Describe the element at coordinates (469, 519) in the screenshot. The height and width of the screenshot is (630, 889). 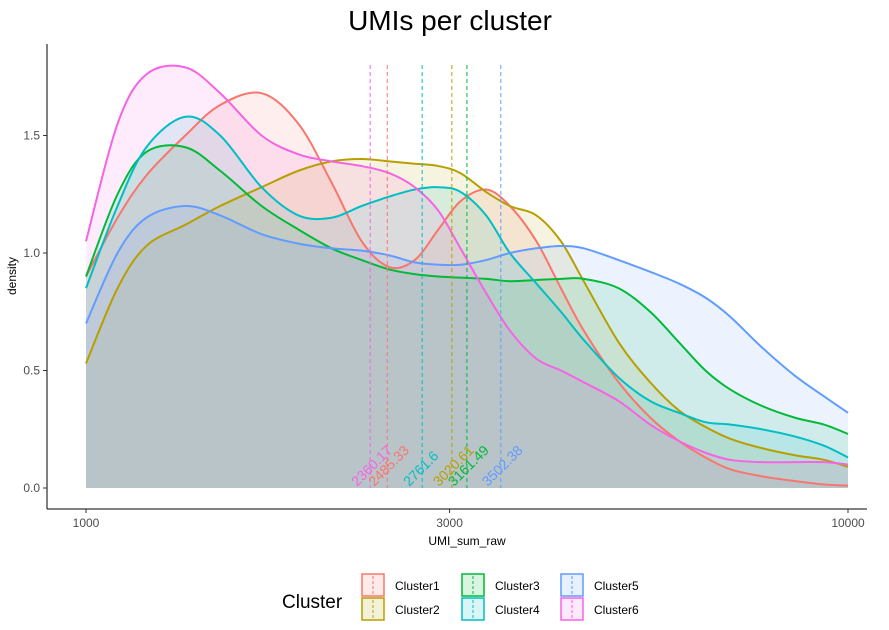
I see `x-axis-ticks: 1000 3000 10000` at that location.